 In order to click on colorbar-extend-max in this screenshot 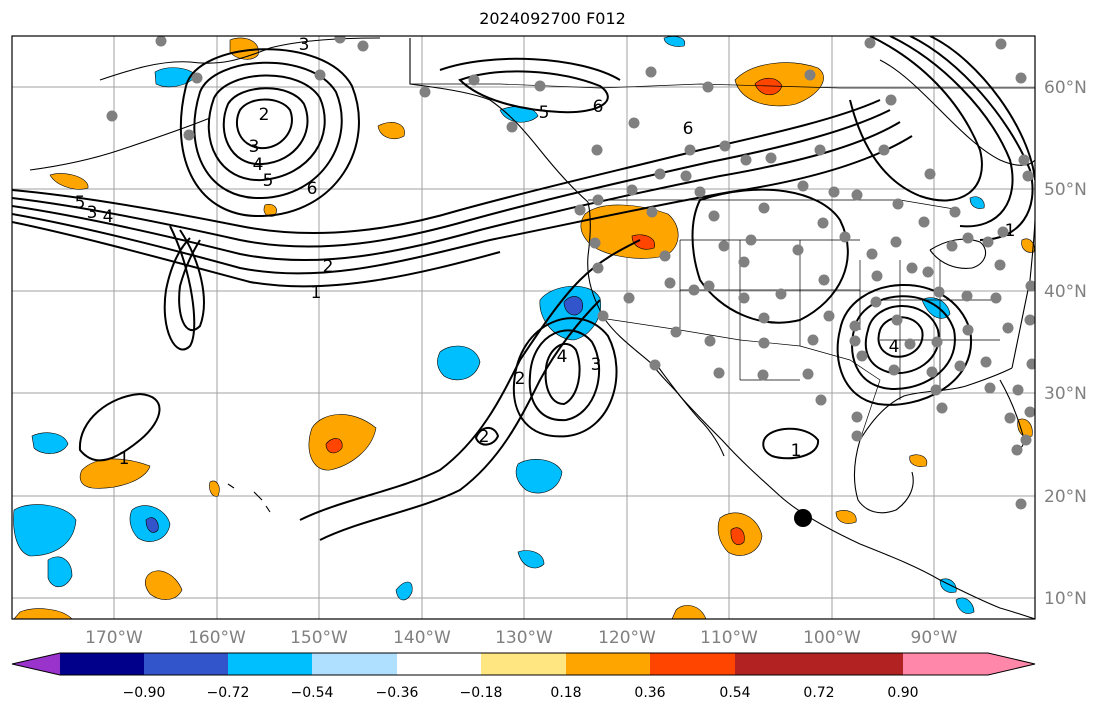, I will do `click(969, 664)`.